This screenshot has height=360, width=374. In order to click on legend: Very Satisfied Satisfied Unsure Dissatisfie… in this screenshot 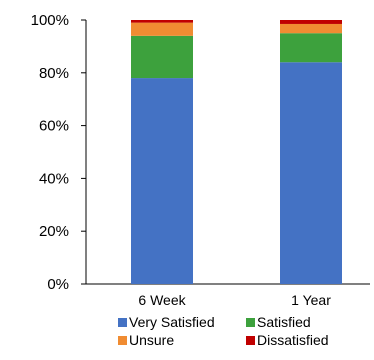, I will do `click(223, 331)`.